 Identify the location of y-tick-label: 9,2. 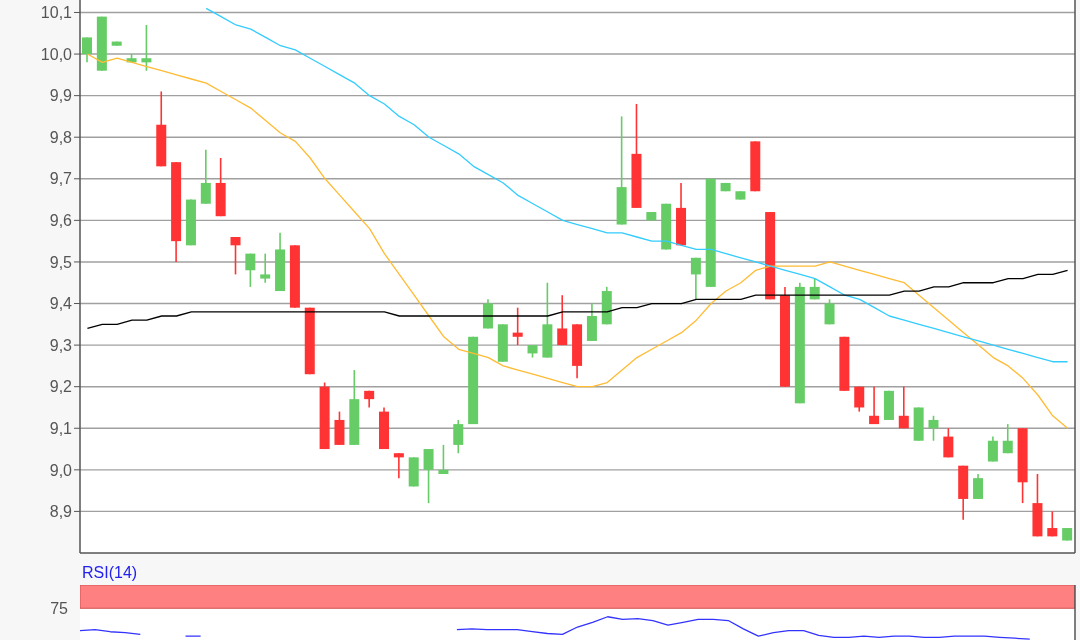
(61, 387).